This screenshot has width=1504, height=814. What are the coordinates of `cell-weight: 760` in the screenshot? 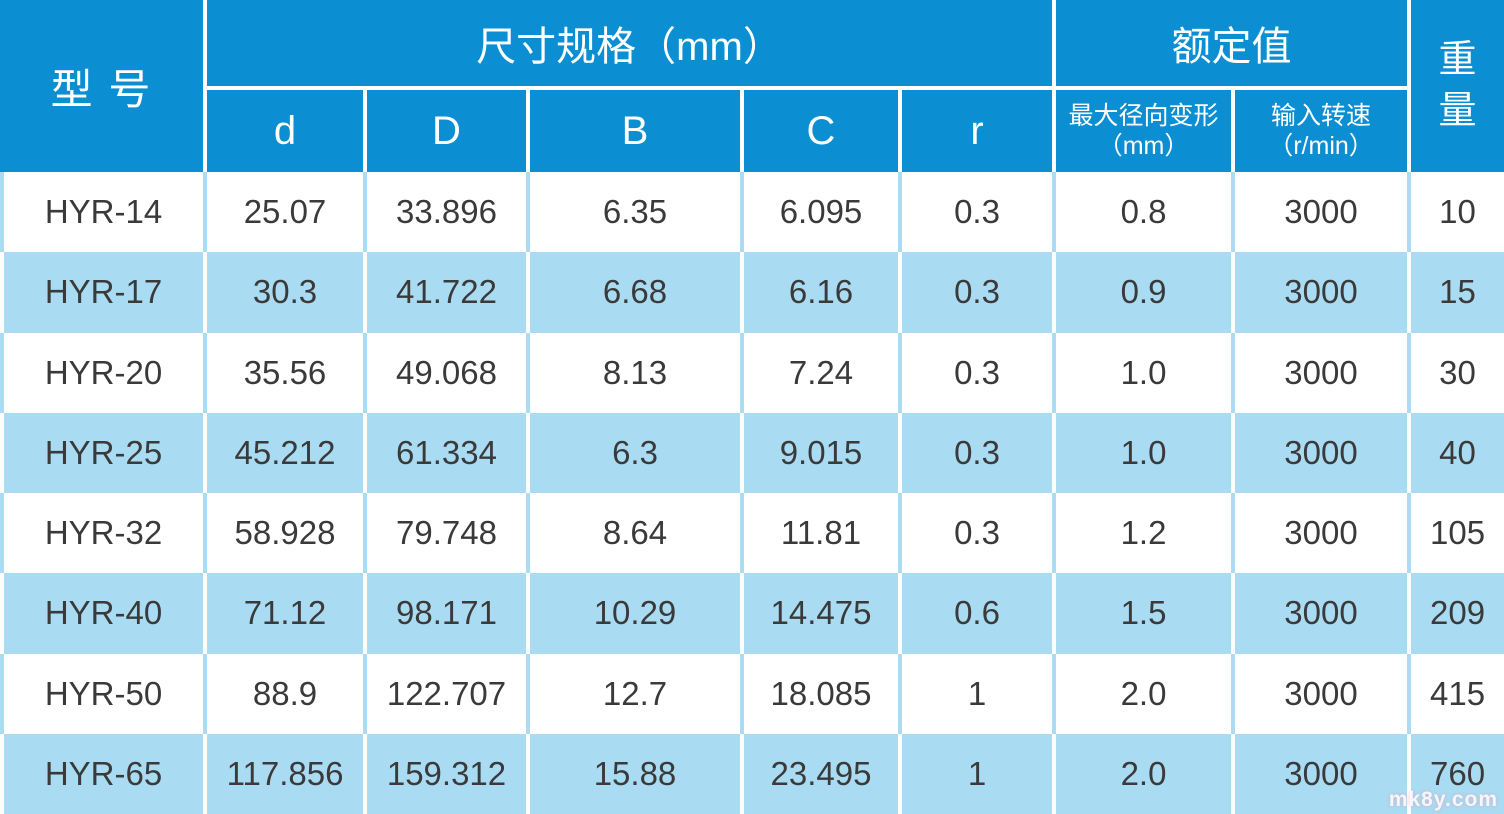 It's located at (1457, 773).